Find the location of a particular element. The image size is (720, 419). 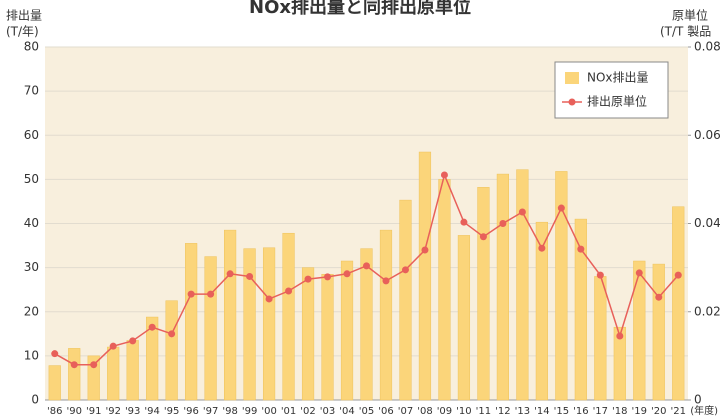

y-tick-label: 10 is located at coordinates (31, 355).